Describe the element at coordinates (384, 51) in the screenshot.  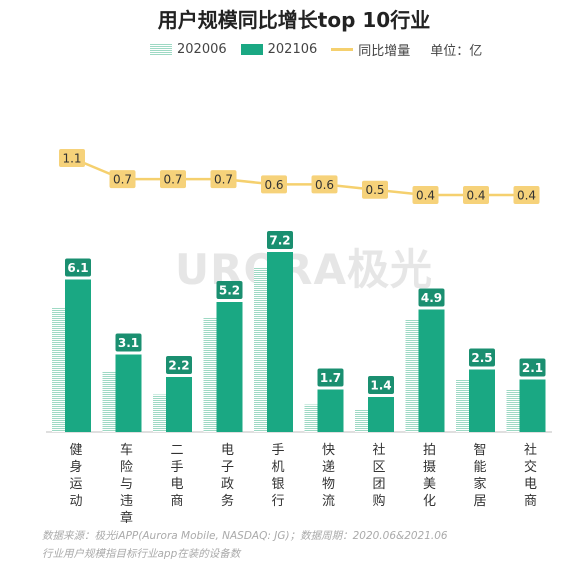
I see `legend-label-growth: 同比增量` at that location.